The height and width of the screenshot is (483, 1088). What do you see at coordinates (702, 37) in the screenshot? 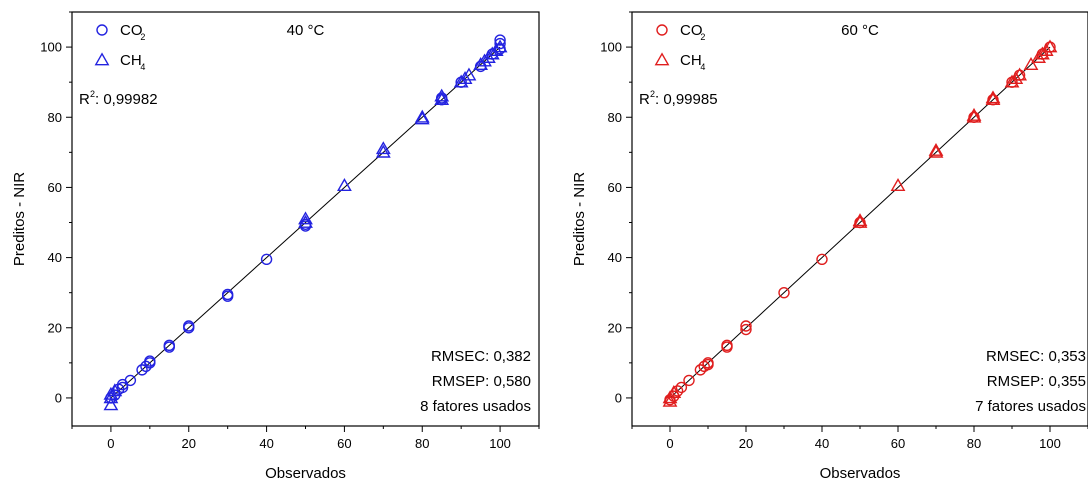
I see `legend-label-subscript: 2` at bounding box center [702, 37].